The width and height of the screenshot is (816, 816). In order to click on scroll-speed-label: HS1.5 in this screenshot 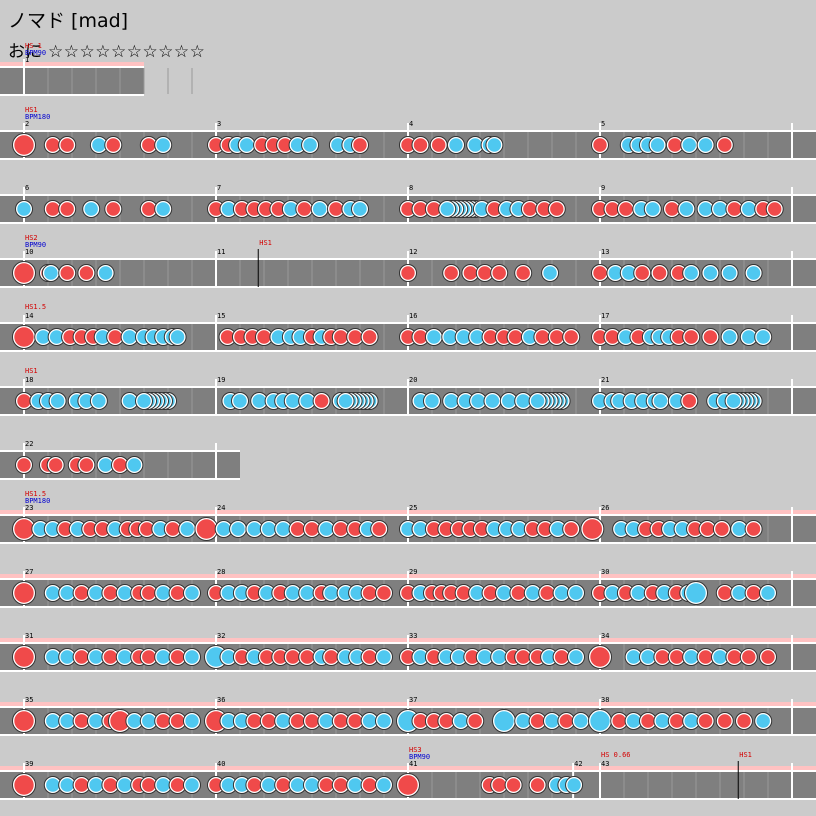, I will do `click(35, 307)`.